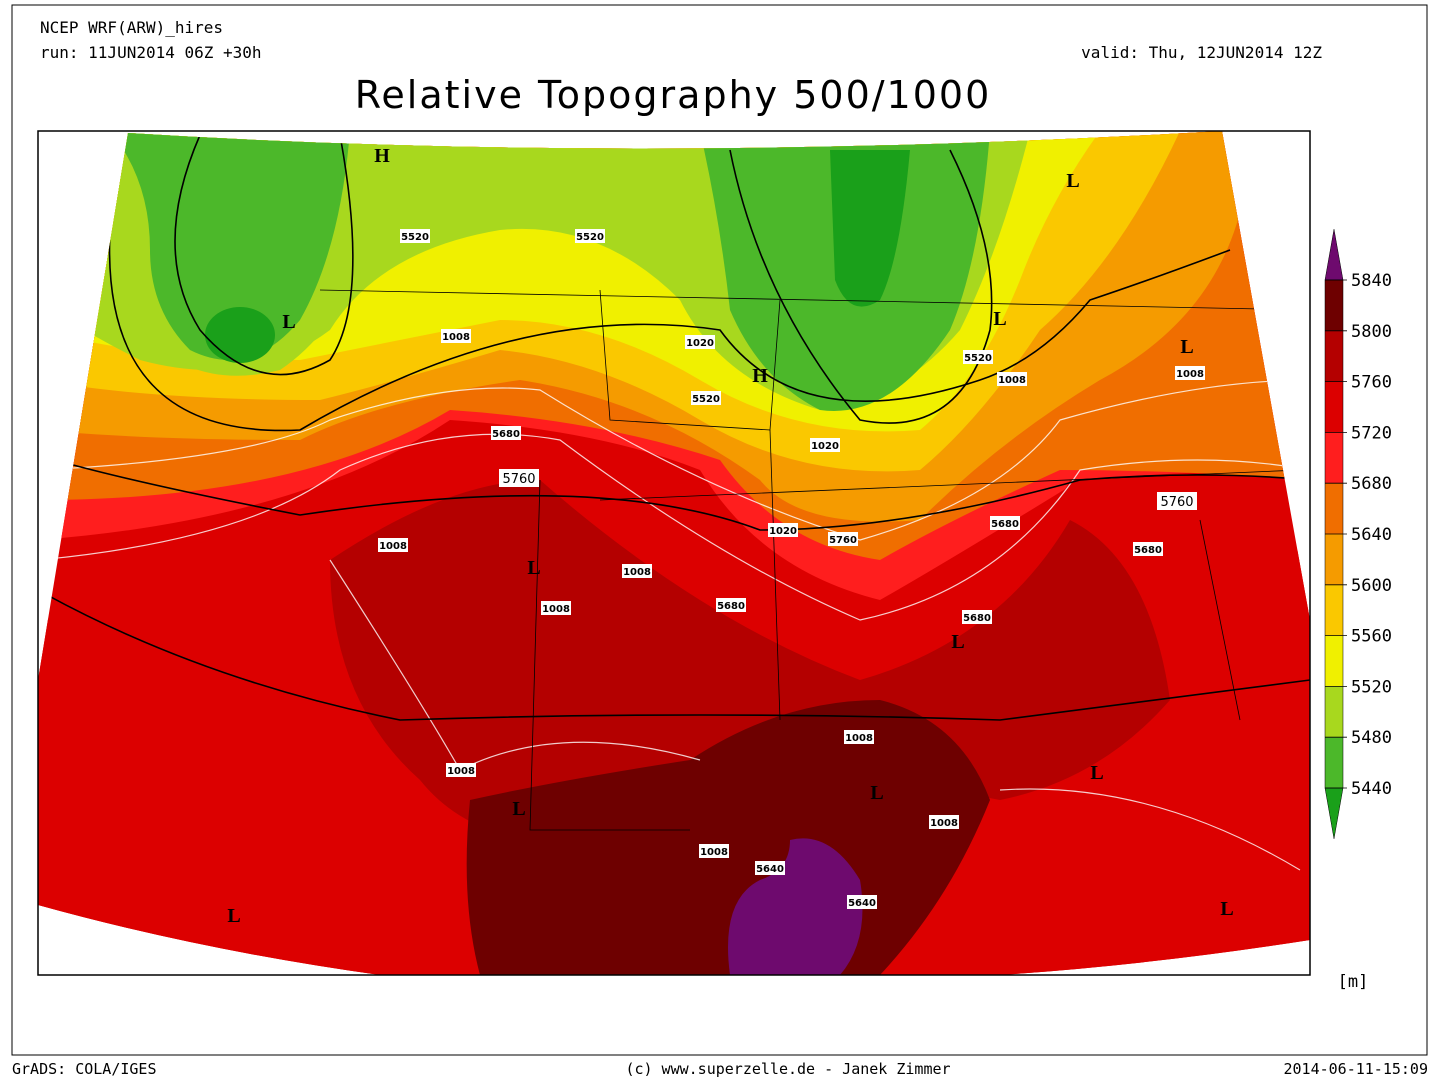 The width and height of the screenshot is (1440, 1080). Describe the element at coordinates (1356, 1069) in the screenshot. I see `footer-right: 2014-06-11-15:09` at that location.